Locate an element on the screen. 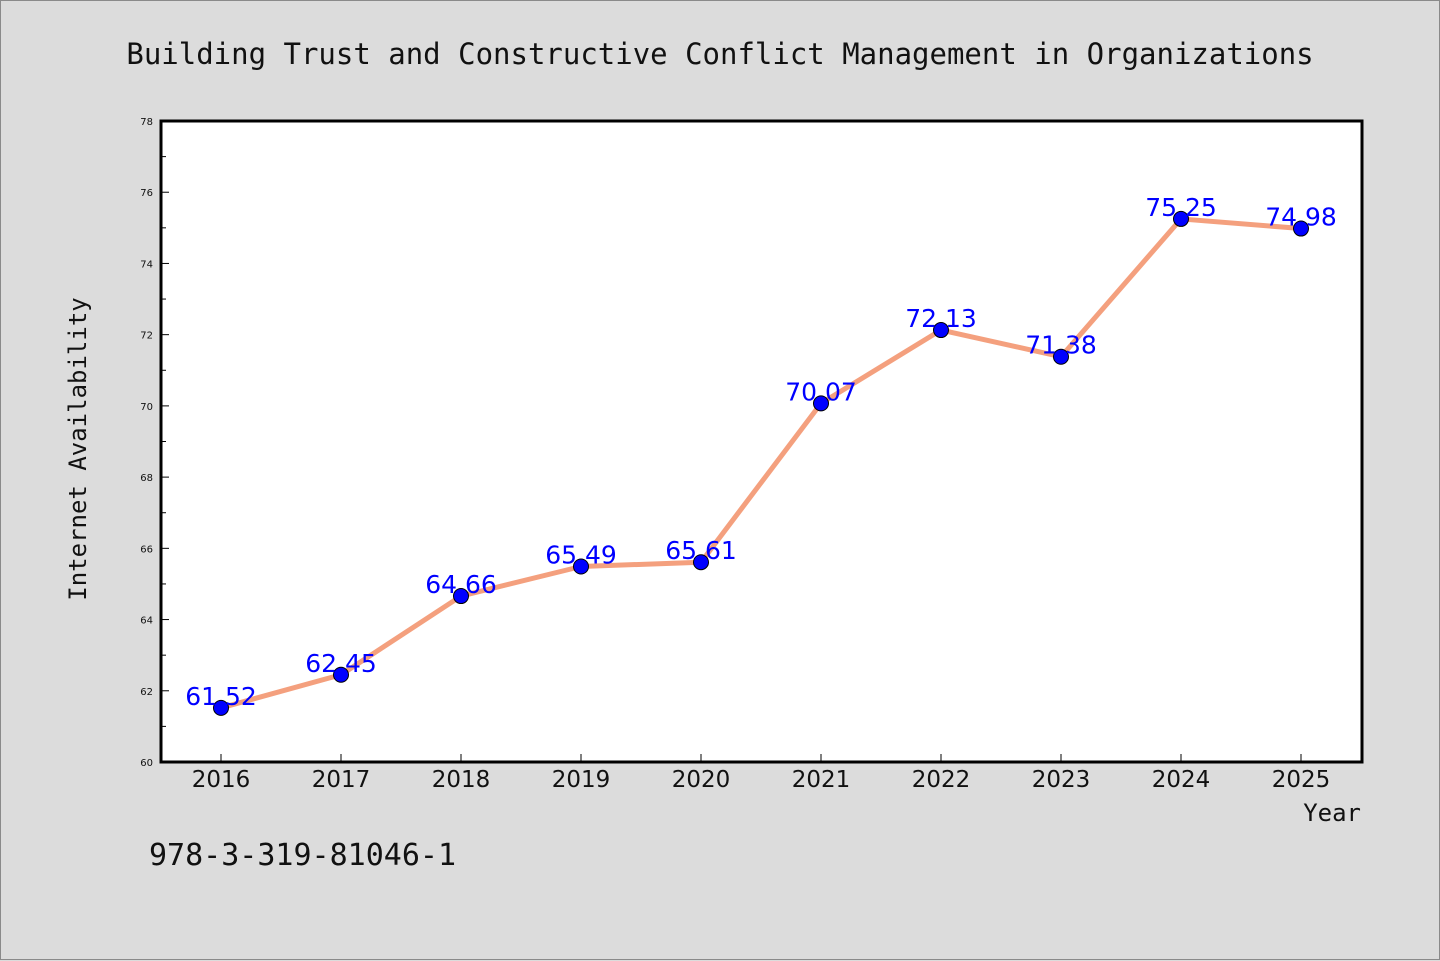 The width and height of the screenshot is (1440, 961). x-tick-label: 2018 is located at coordinates (461, 780).